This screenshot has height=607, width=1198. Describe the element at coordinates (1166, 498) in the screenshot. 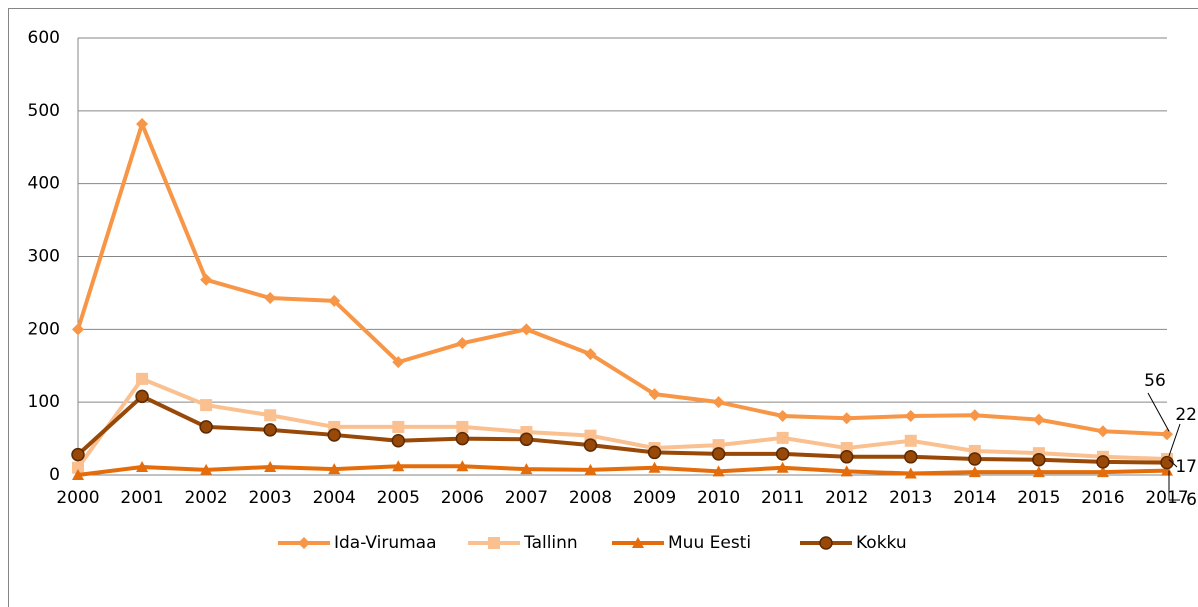

I see `x-tick-label: 2017` at that location.